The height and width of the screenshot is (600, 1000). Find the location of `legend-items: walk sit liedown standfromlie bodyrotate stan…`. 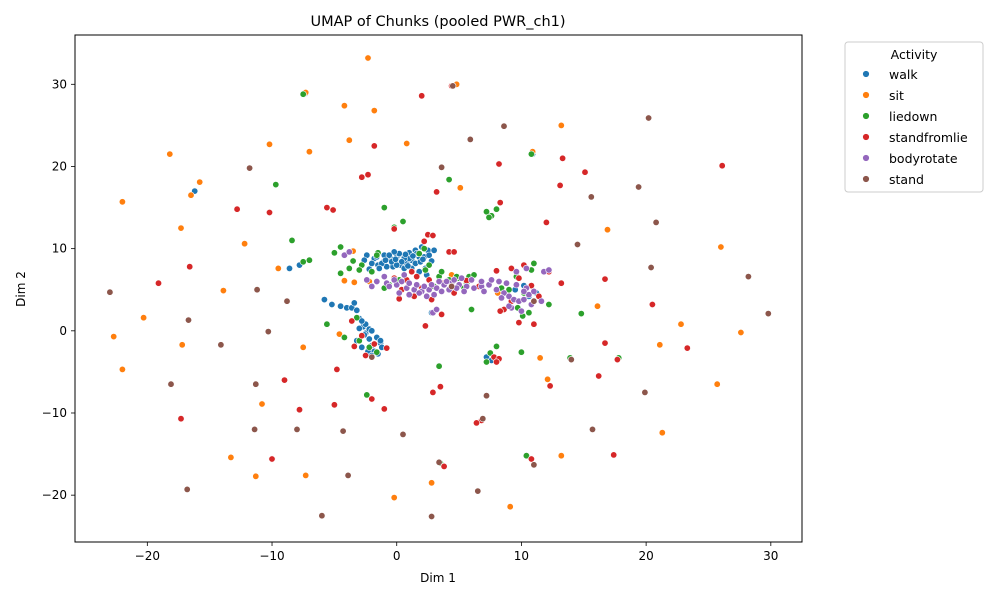

legend-items: walk sit liedown standfromlie bodyrotate stan… is located at coordinates (915, 127).